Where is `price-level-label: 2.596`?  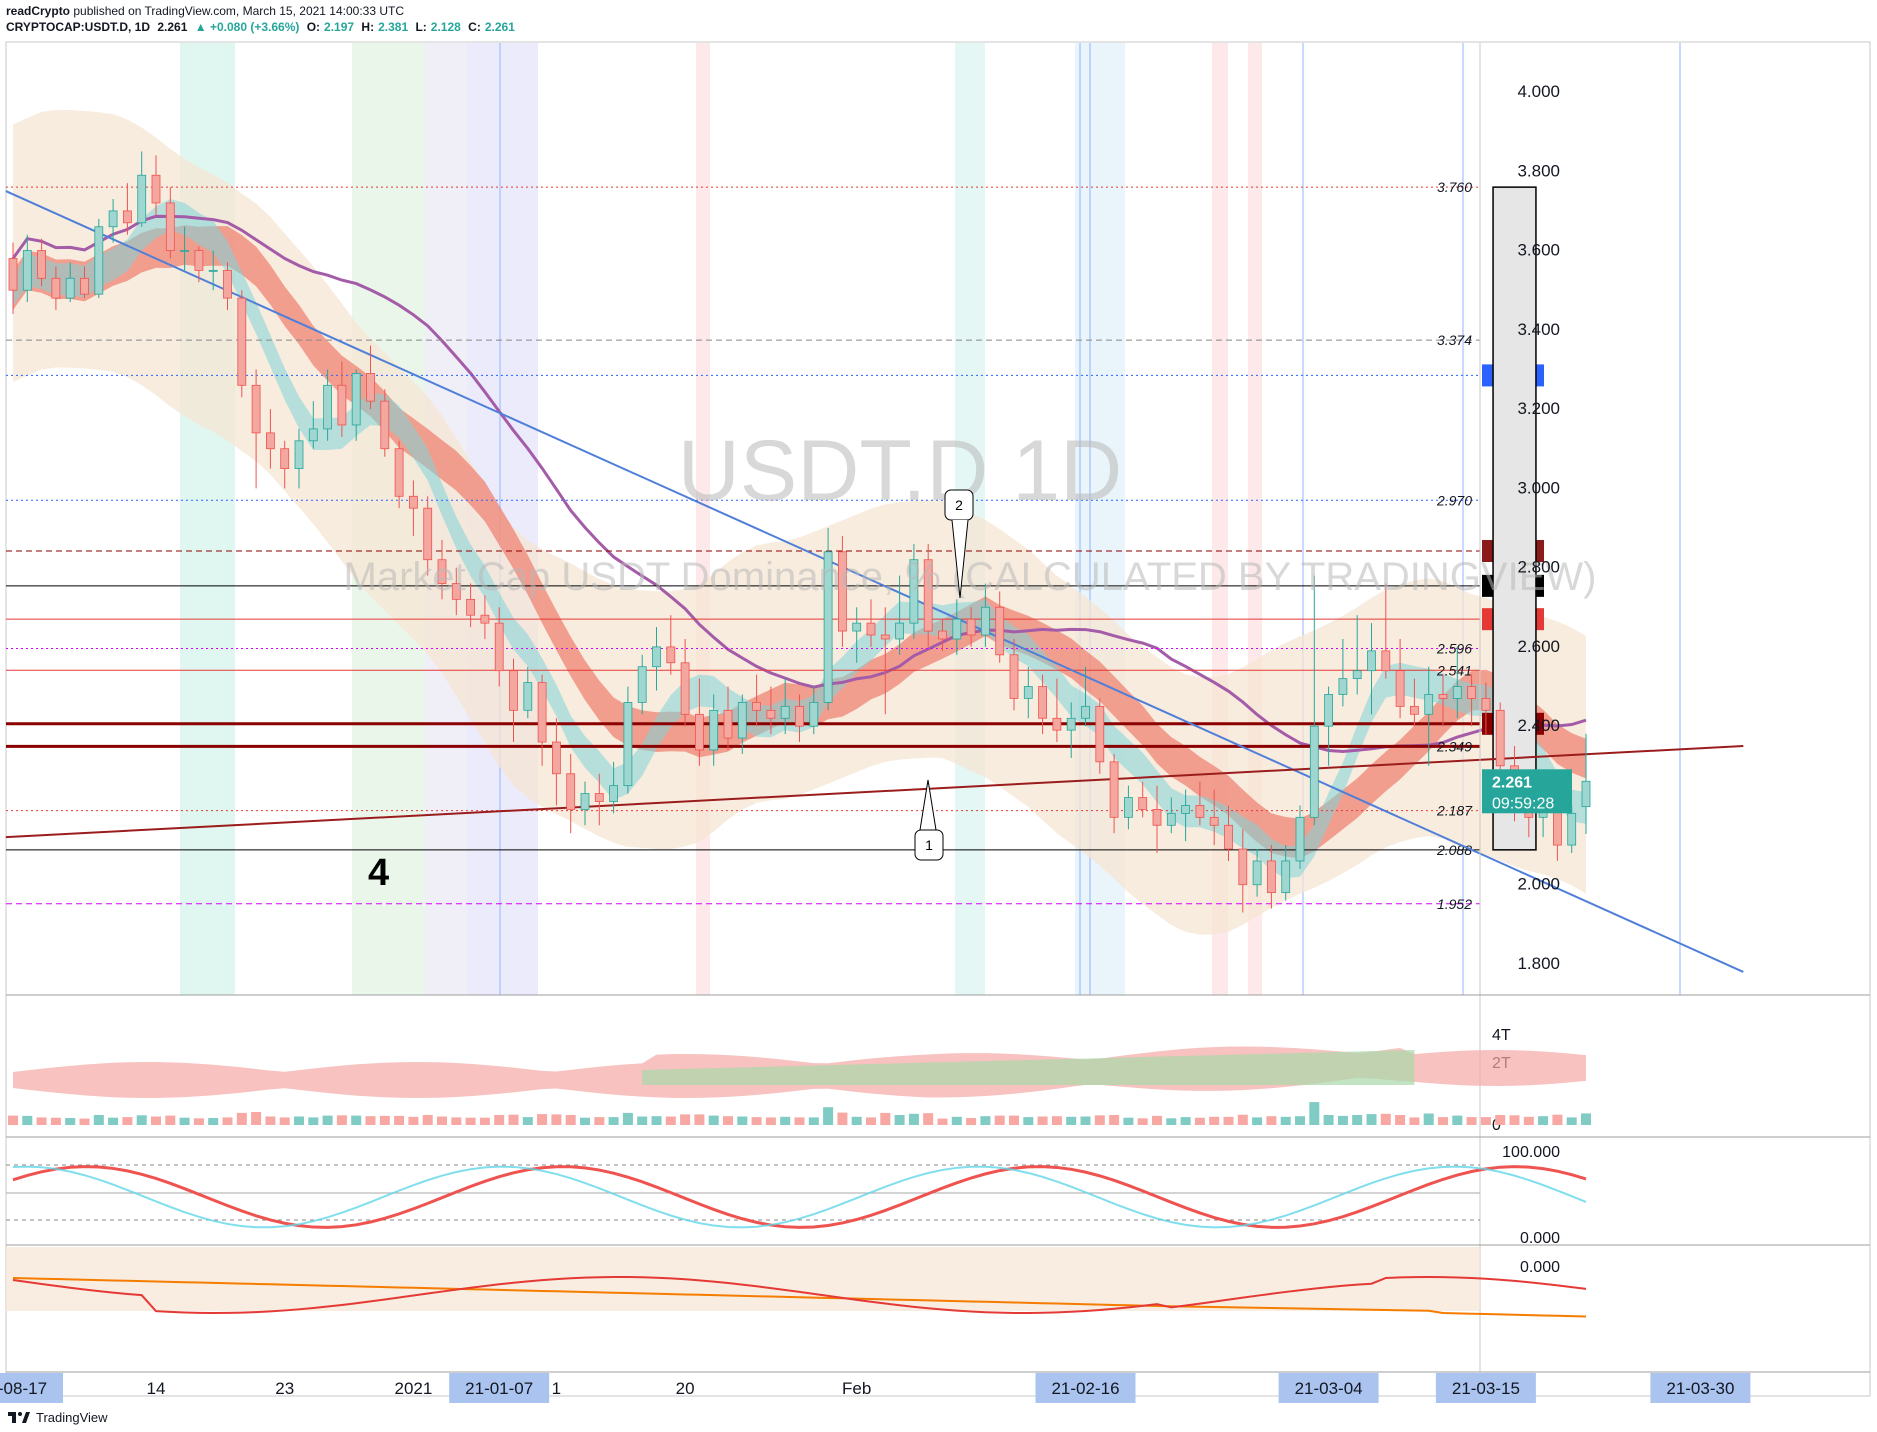 price-level-label: 2.596 is located at coordinates (1454, 648).